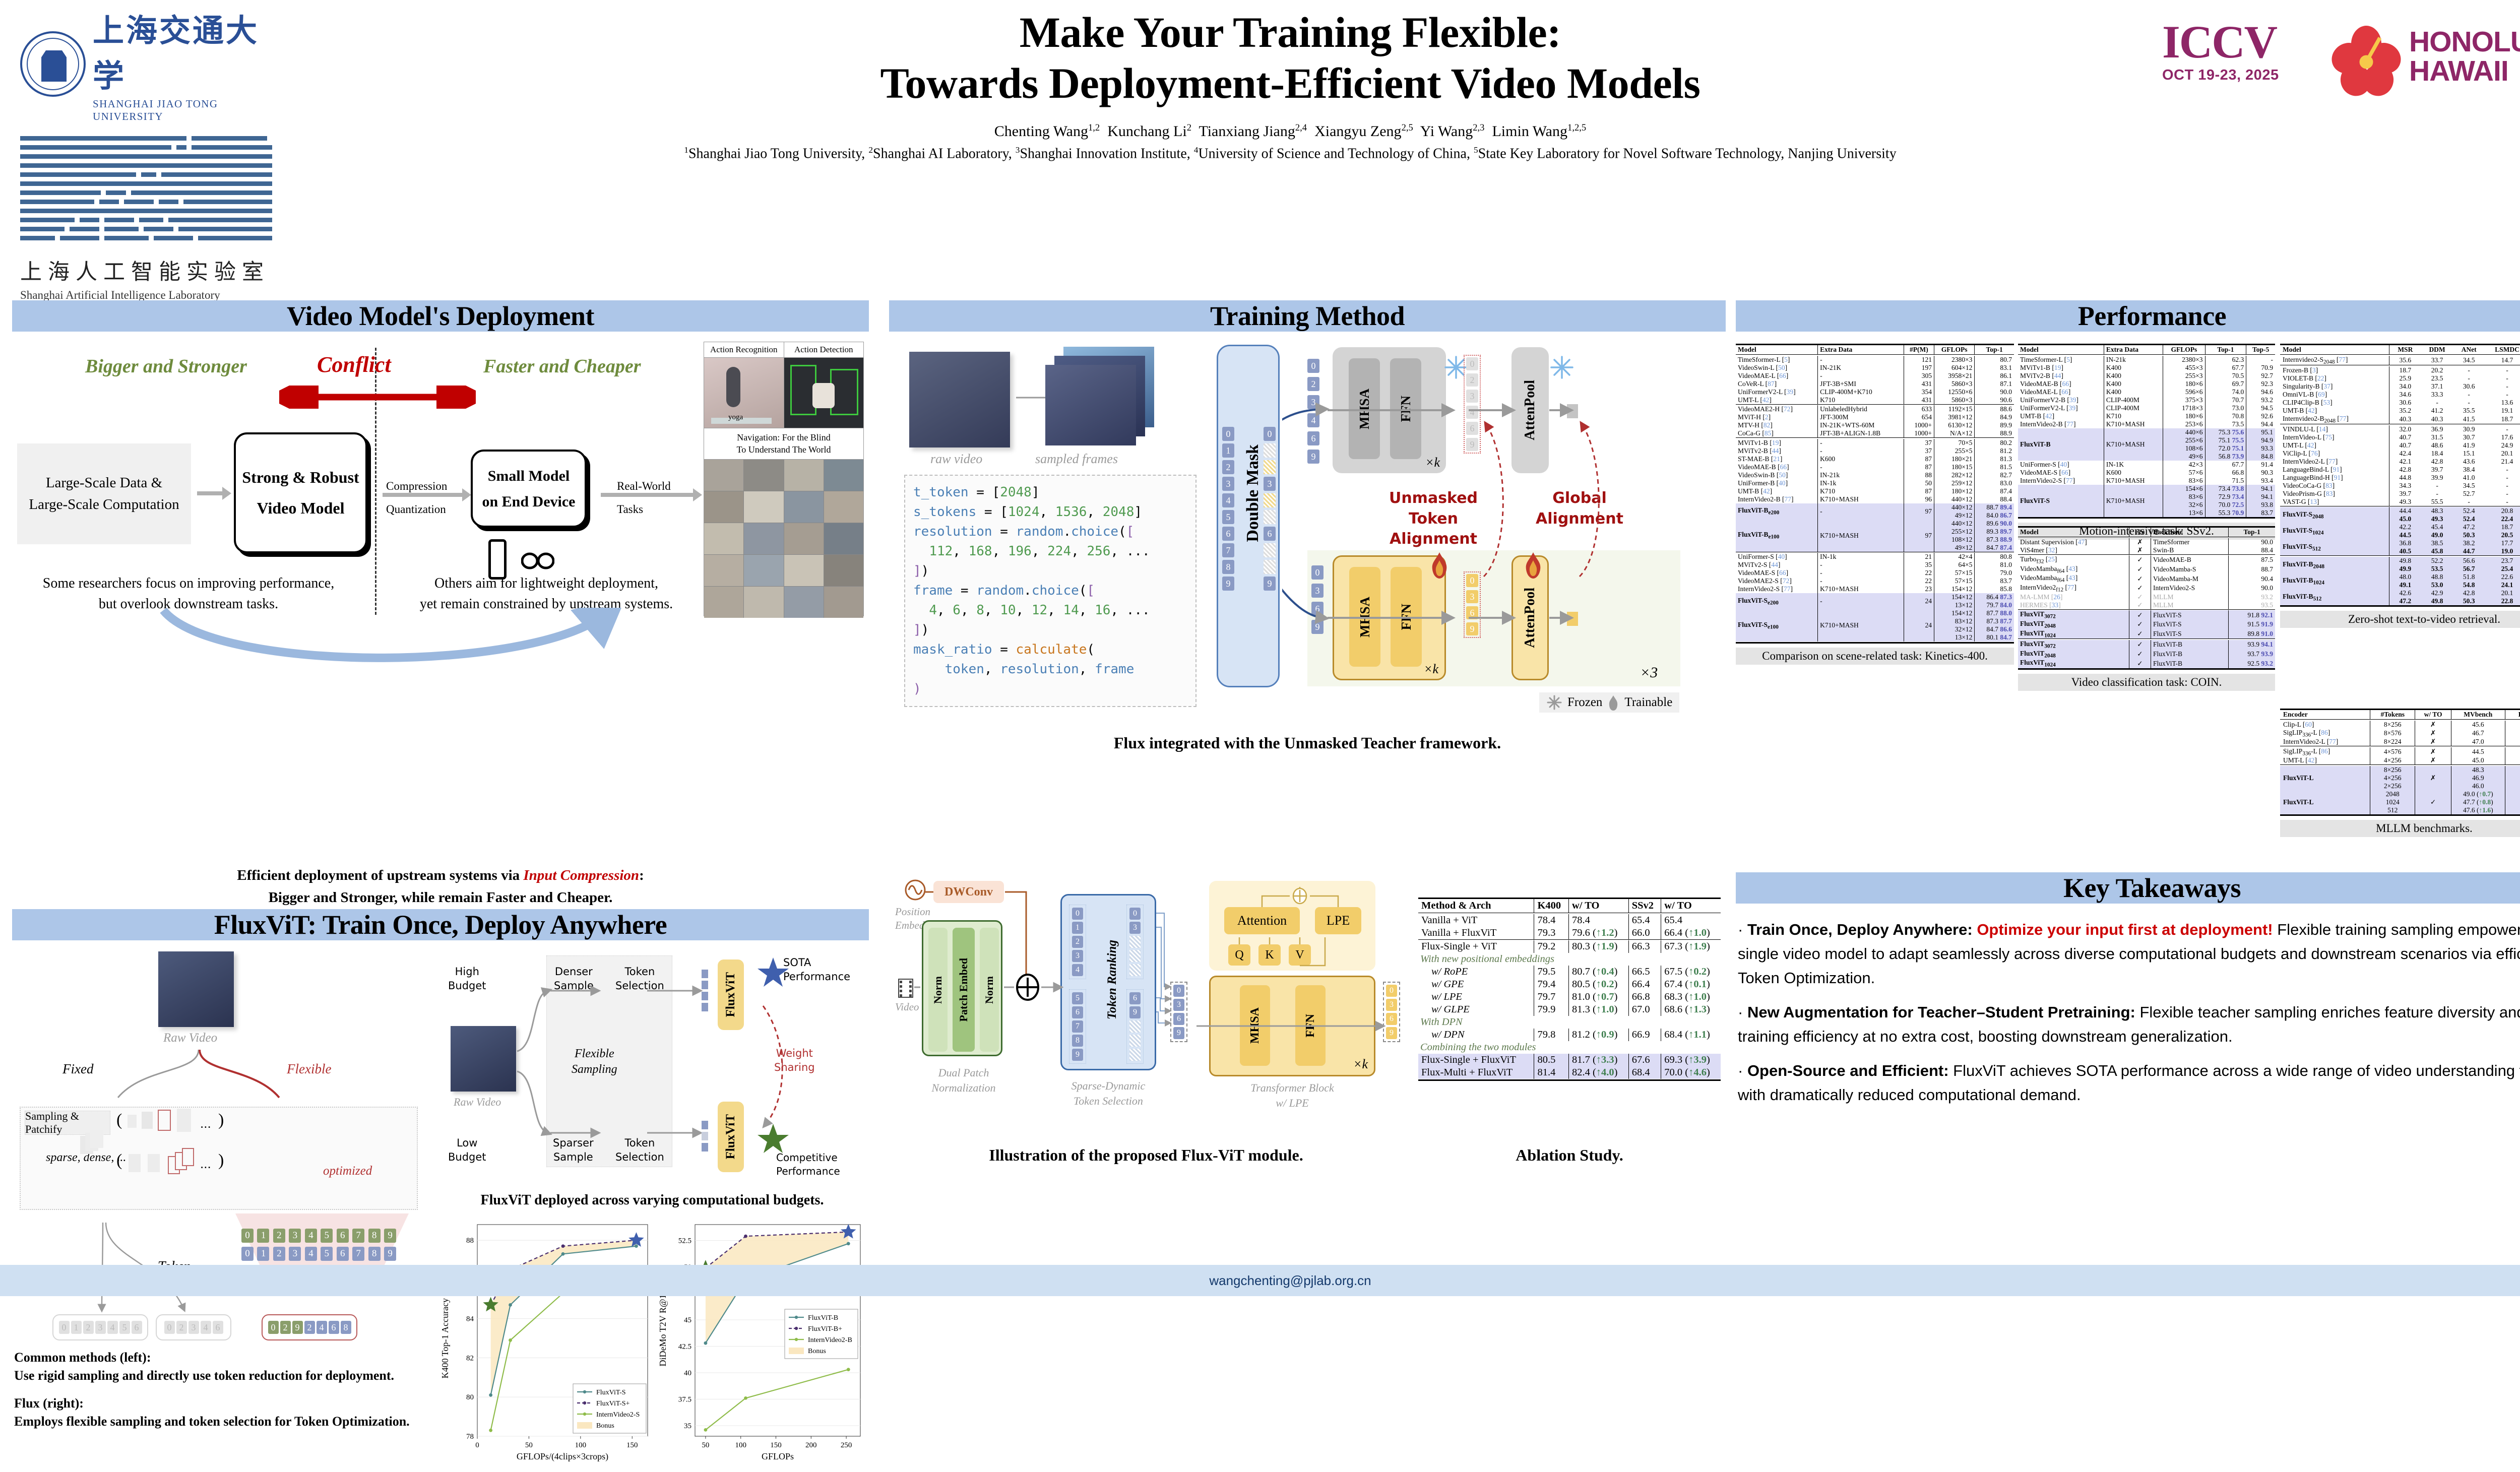  Describe the element at coordinates (2477, 724) in the screenshot. I see `table-cell: 45.6` at that location.